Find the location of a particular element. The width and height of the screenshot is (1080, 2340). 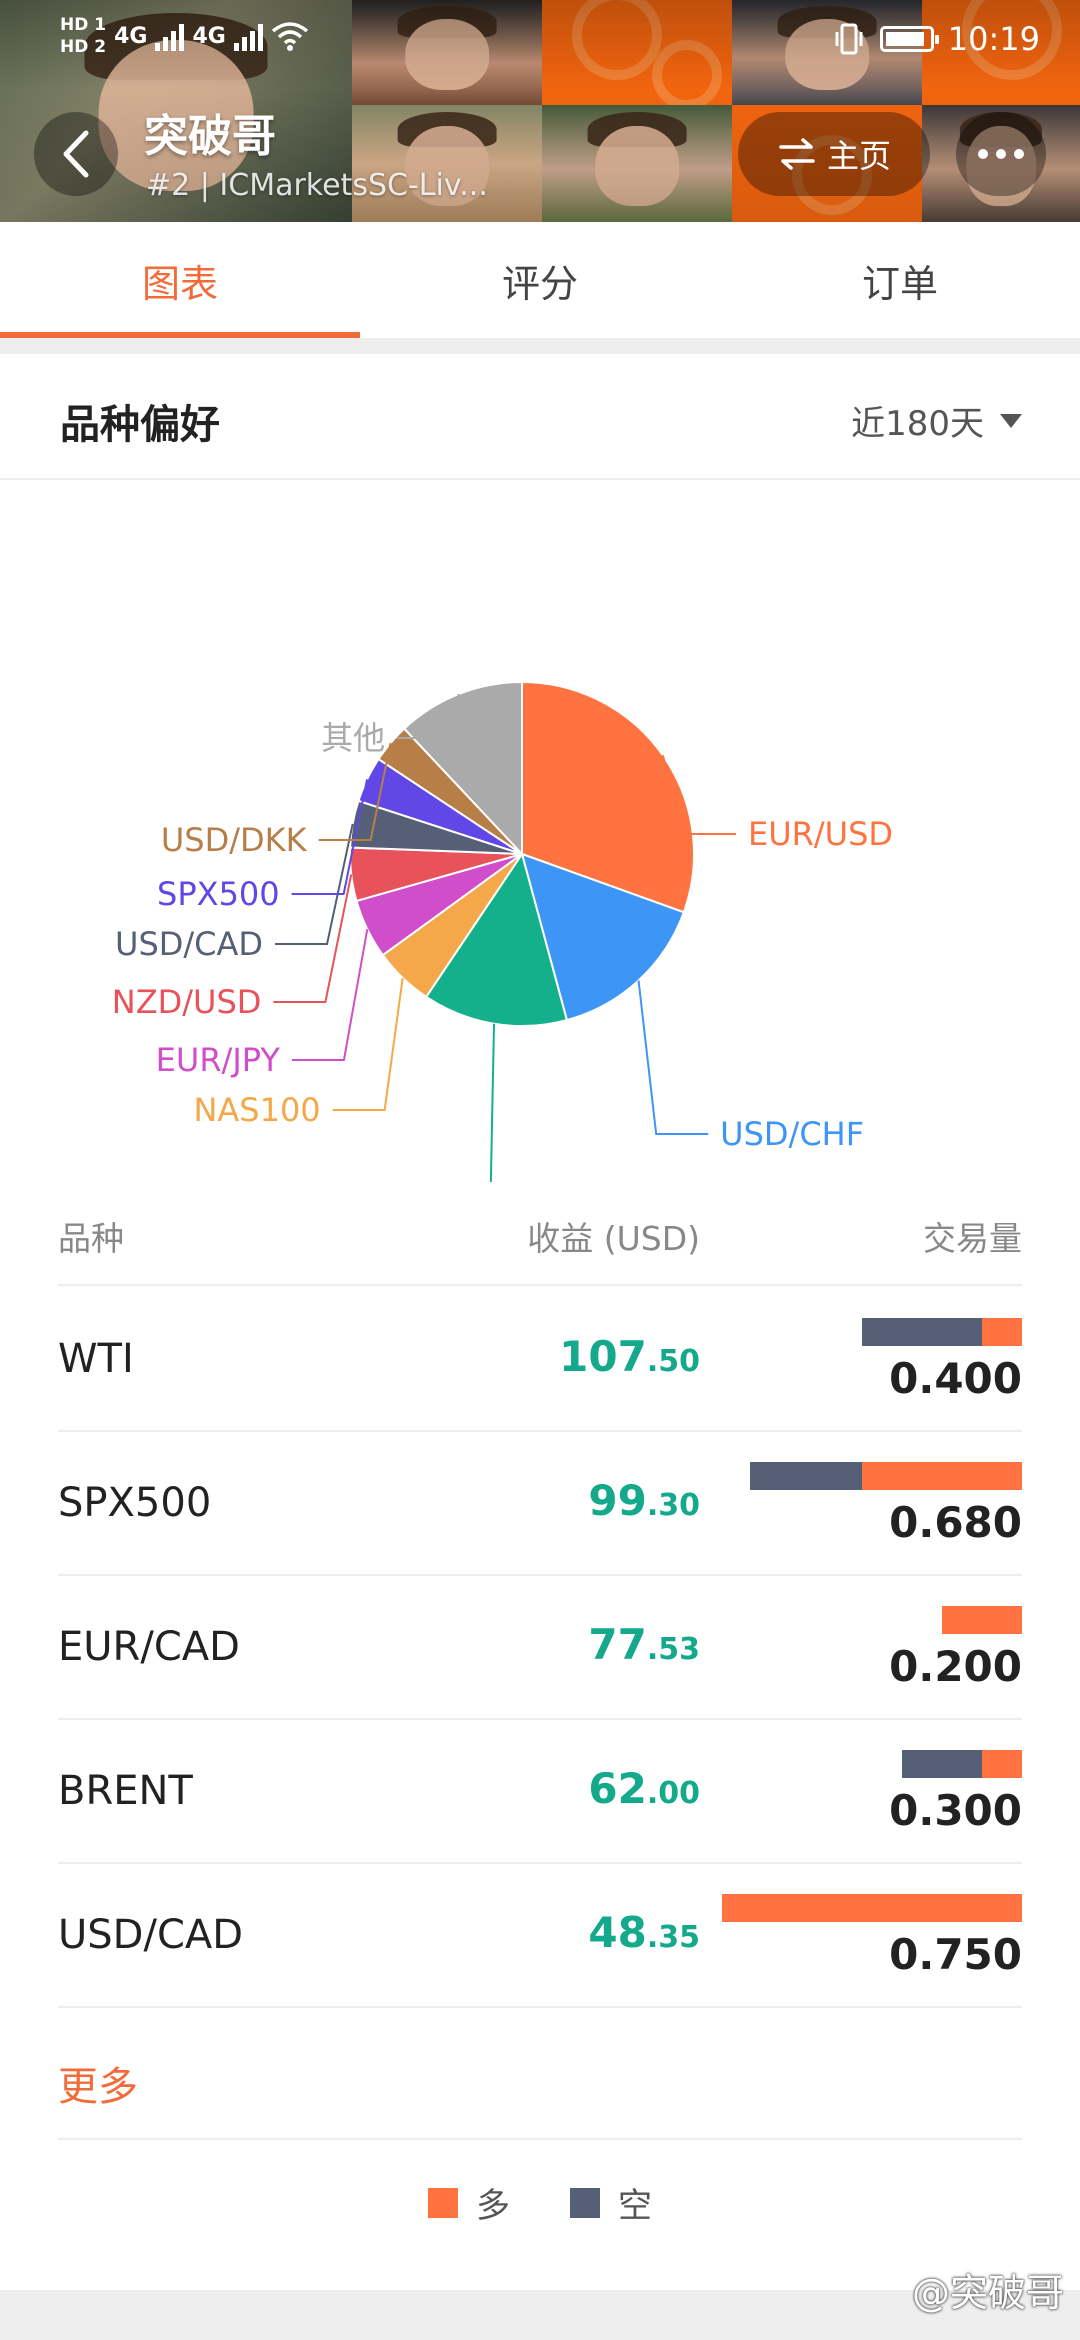

table-row: BRENT 62.00 0.300 is located at coordinates (540, 1792).